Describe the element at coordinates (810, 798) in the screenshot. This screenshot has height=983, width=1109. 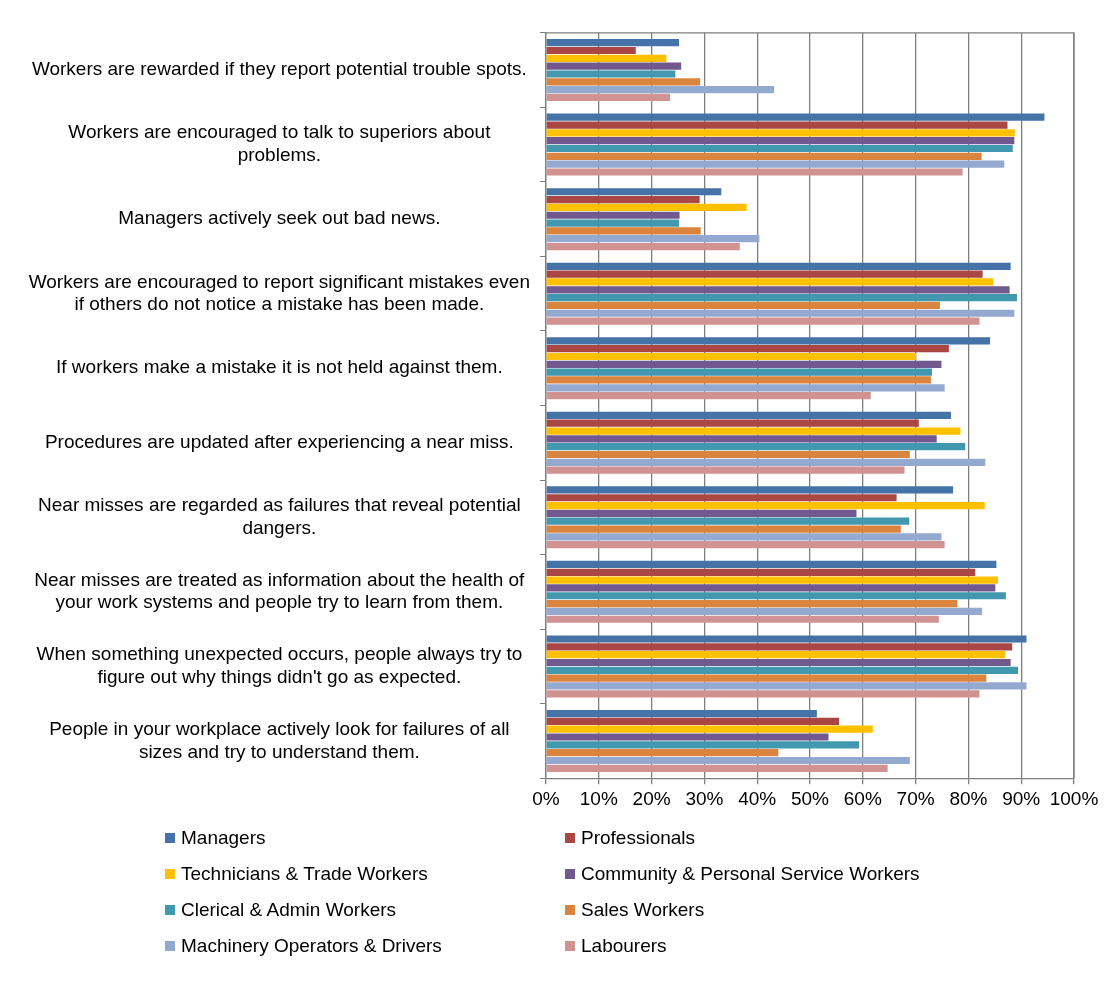
I see `x-tick-label: 50%` at that location.